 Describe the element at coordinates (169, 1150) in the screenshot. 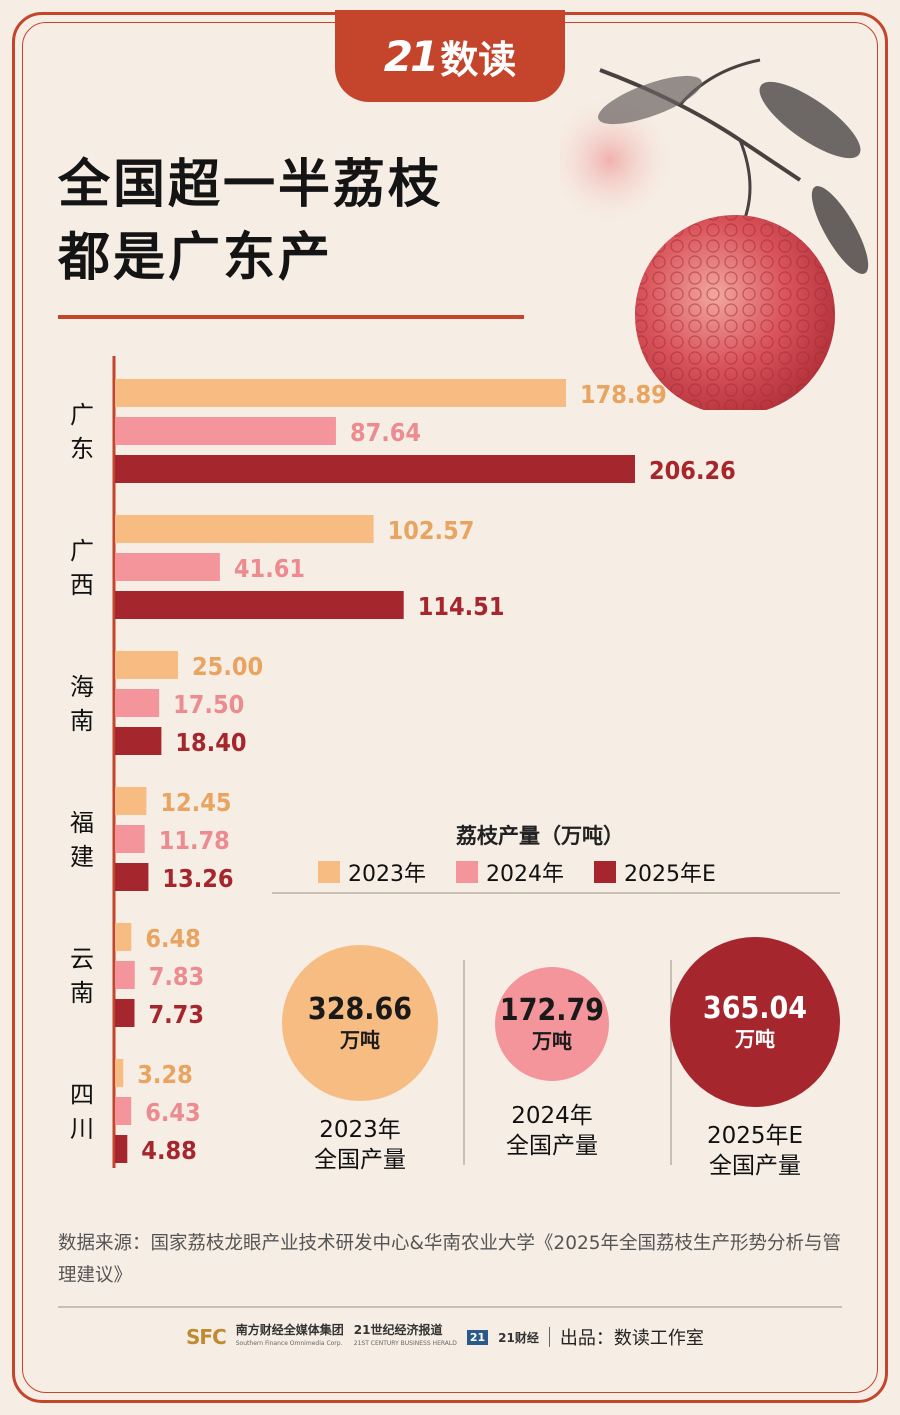

I see `bar-label-6-series-3: 4.88` at that location.